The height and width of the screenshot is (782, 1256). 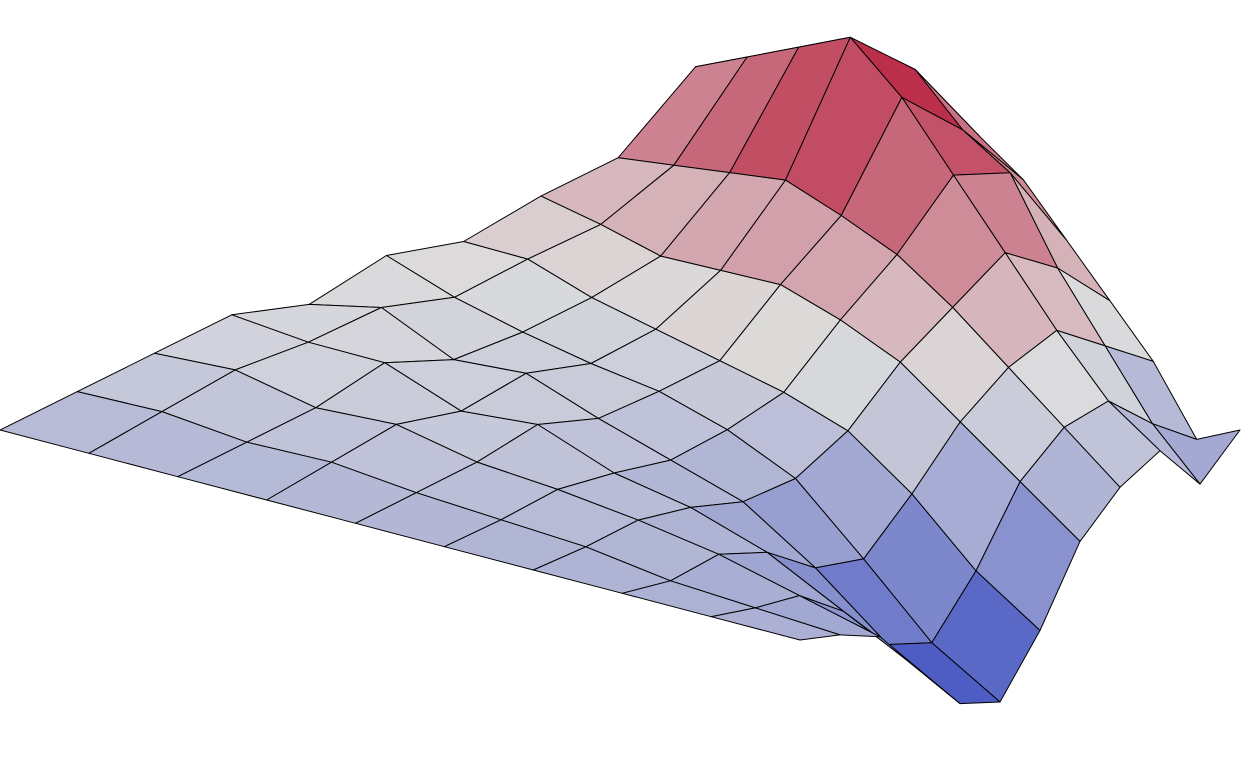 What do you see at coordinates (775, 624) in the screenshot?
I see `surface-facet` at bounding box center [775, 624].